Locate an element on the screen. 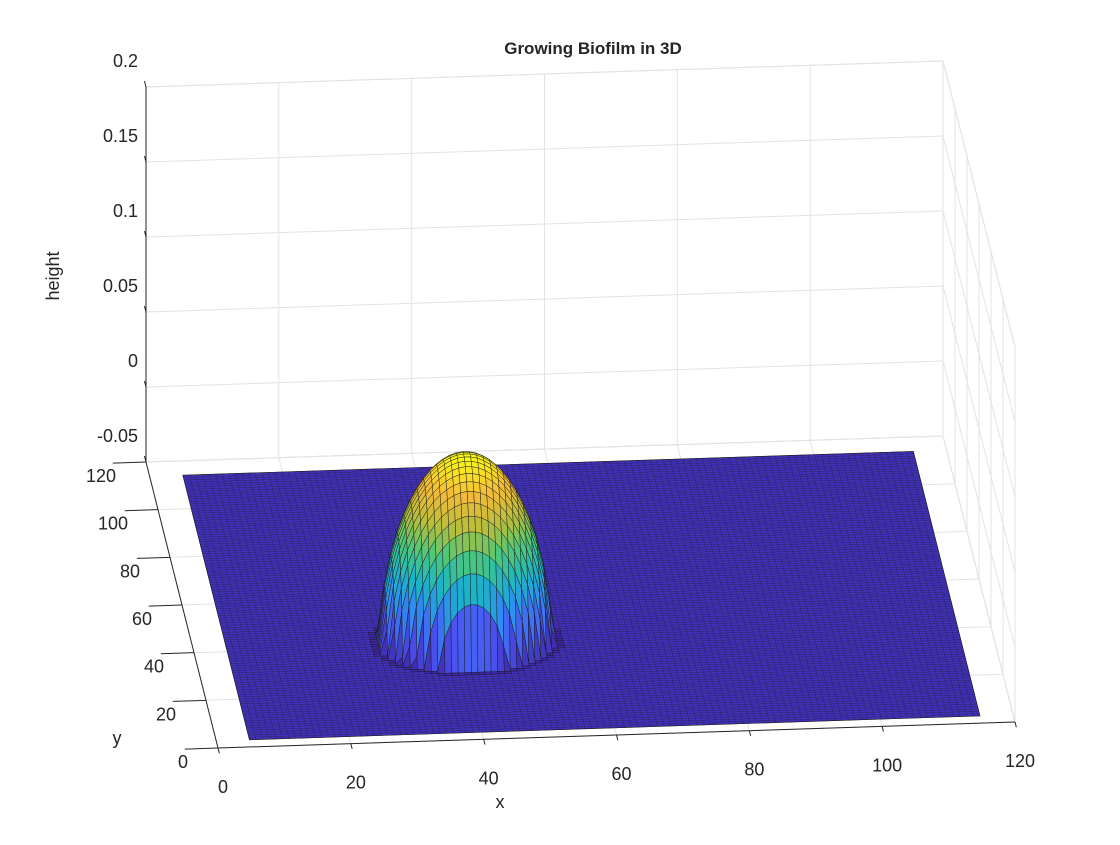  y-tick-label: 40 is located at coordinates (154, 667).